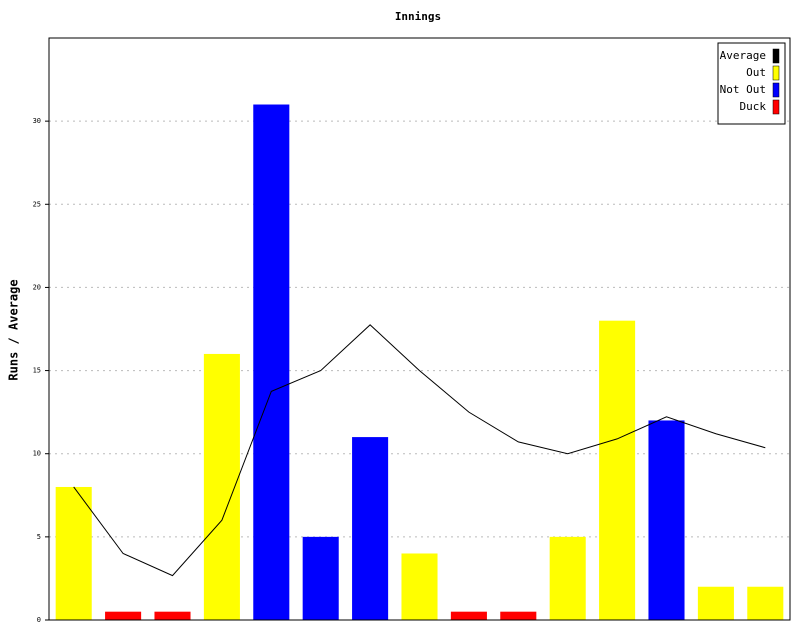  Describe the element at coordinates (418, 16) in the screenshot. I see `chart-title: Innings` at that location.